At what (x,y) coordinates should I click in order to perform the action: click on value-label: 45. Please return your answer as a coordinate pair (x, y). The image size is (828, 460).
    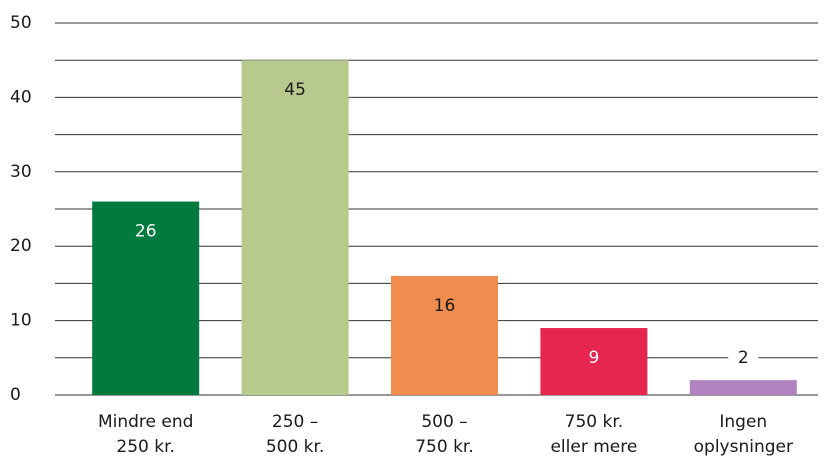
    Looking at the image, I should click on (295, 90).